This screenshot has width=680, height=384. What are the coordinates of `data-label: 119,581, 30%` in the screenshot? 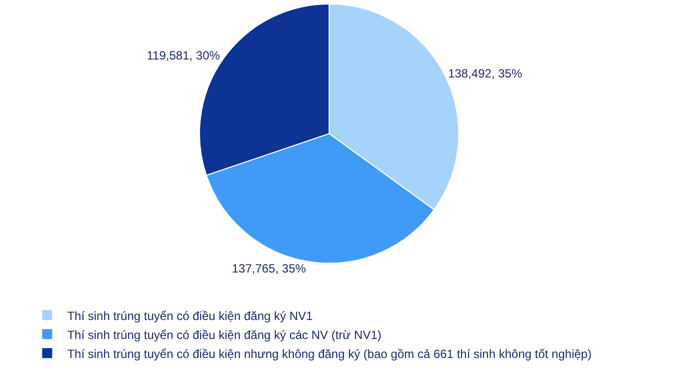 It's located at (183, 55).